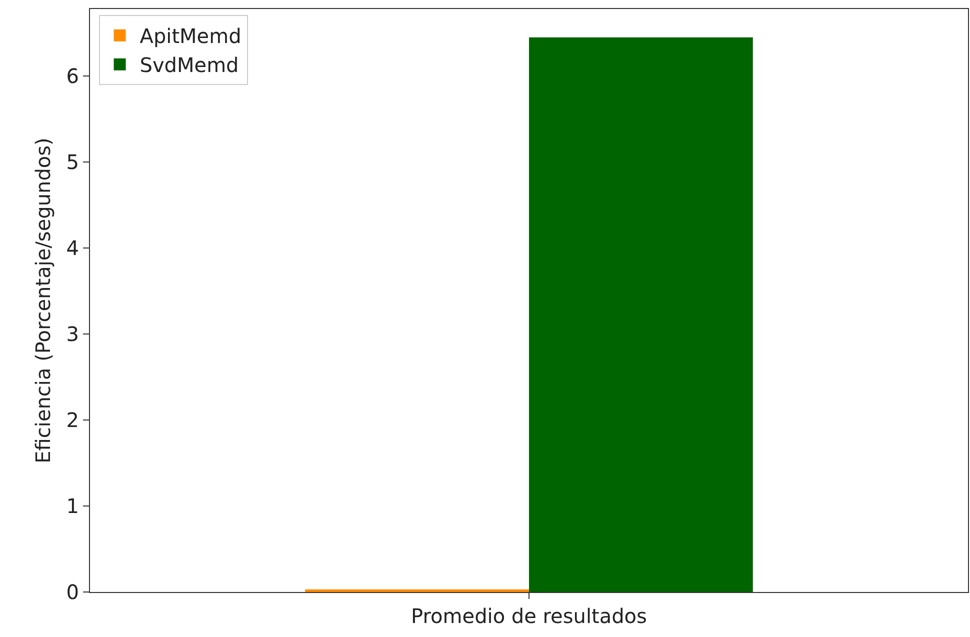 This screenshot has width=970, height=637. I want to click on y-tick-label: 3, so click(72, 334).